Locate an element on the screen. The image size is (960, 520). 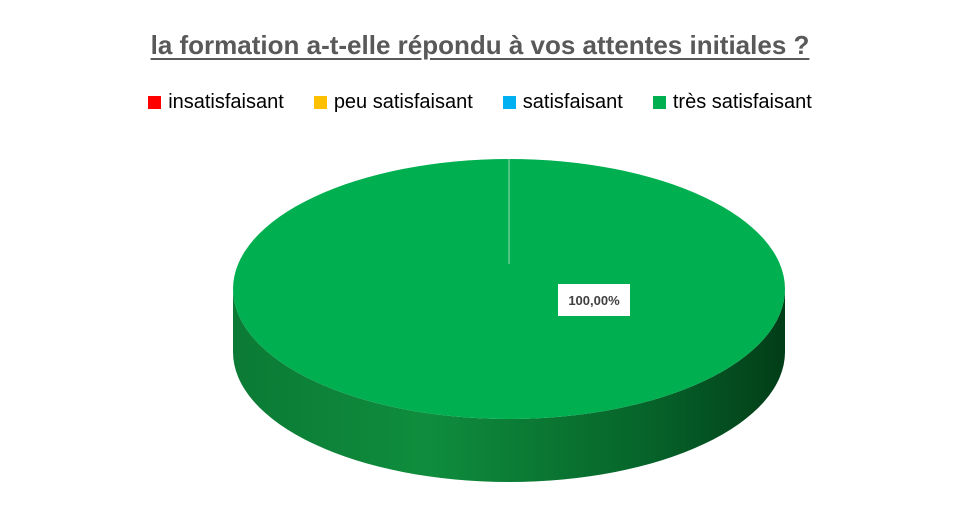
legend-item-insatisfaisant: insatisfaisant is located at coordinates (216, 102).